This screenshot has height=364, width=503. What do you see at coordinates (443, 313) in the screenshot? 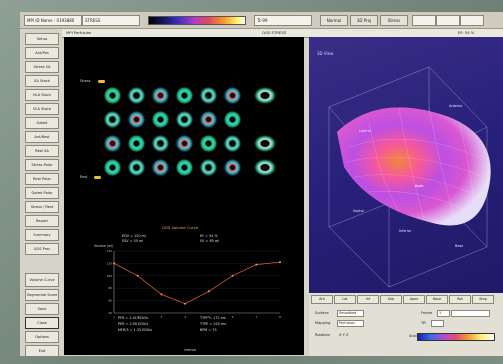
I see `frame-field: 1` at bounding box center [443, 313].